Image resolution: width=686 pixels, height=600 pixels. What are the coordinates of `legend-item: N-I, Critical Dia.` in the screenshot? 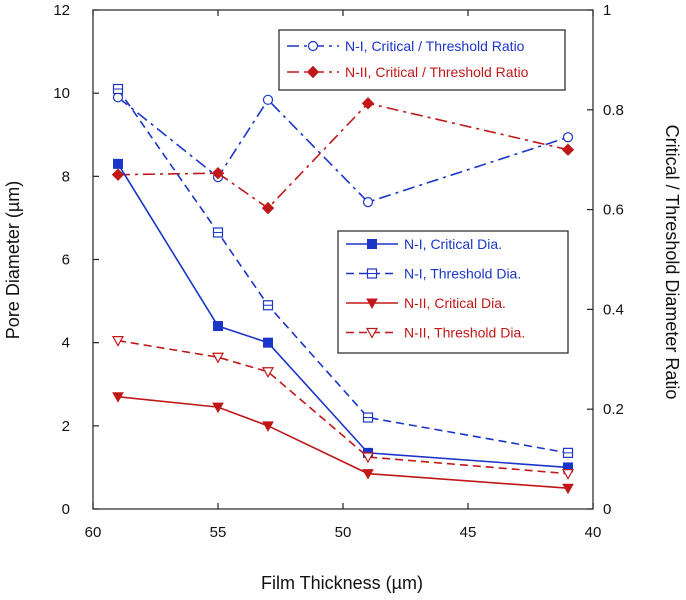 It's located at (424, 244).